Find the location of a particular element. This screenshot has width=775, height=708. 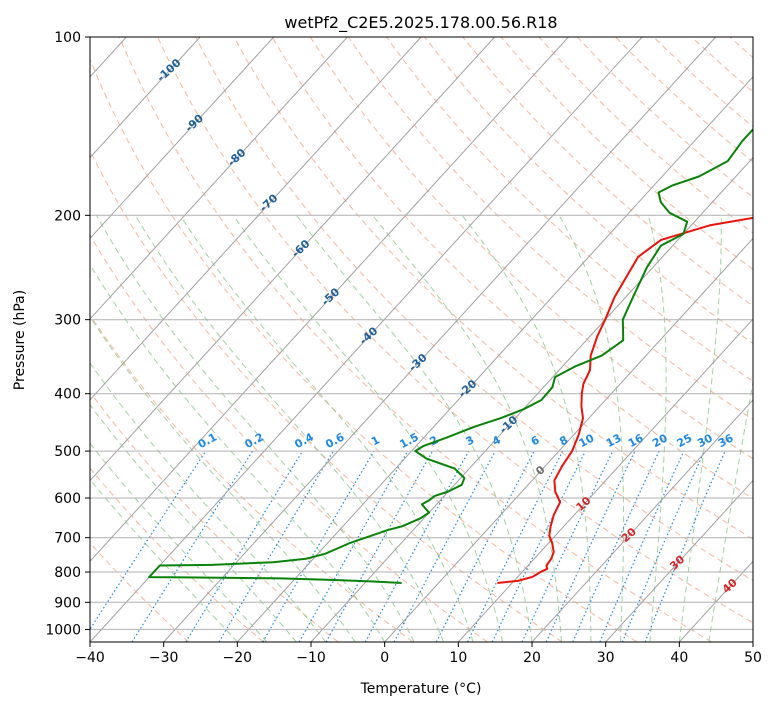

y-tick-label: 200 is located at coordinates (67, 216).